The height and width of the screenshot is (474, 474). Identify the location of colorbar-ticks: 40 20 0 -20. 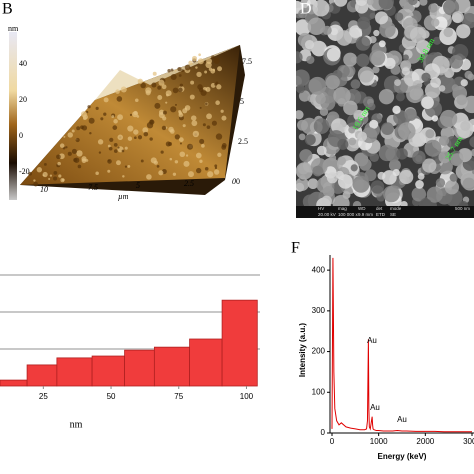
(24, 117).